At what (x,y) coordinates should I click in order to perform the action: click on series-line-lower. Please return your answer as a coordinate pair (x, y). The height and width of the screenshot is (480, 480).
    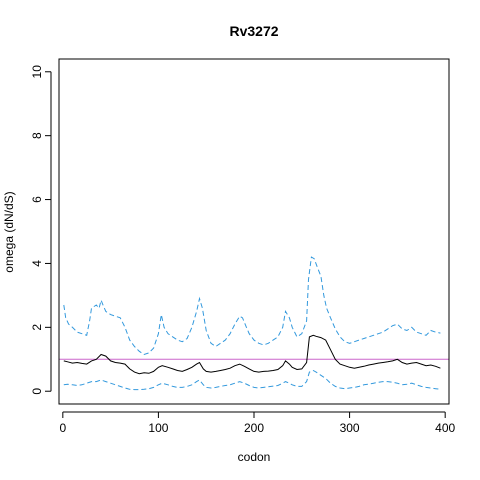
    Looking at the image, I should click on (252, 380).